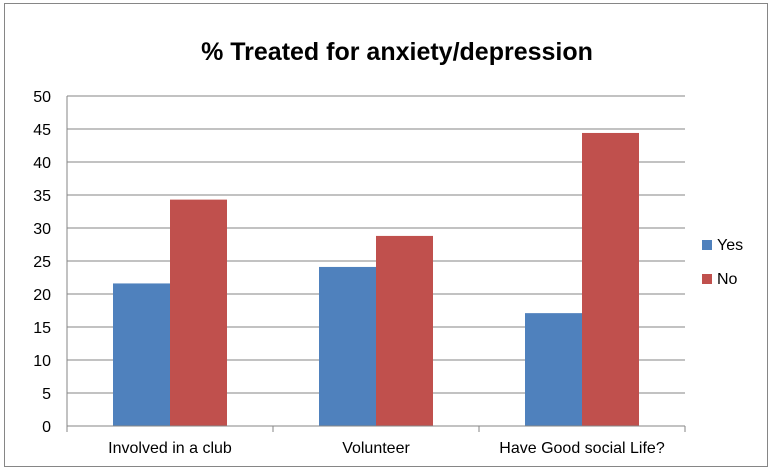 Image resolution: width=772 pixels, height=471 pixels. Describe the element at coordinates (707, 245) in the screenshot. I see `legend-swatch-yes` at that location.